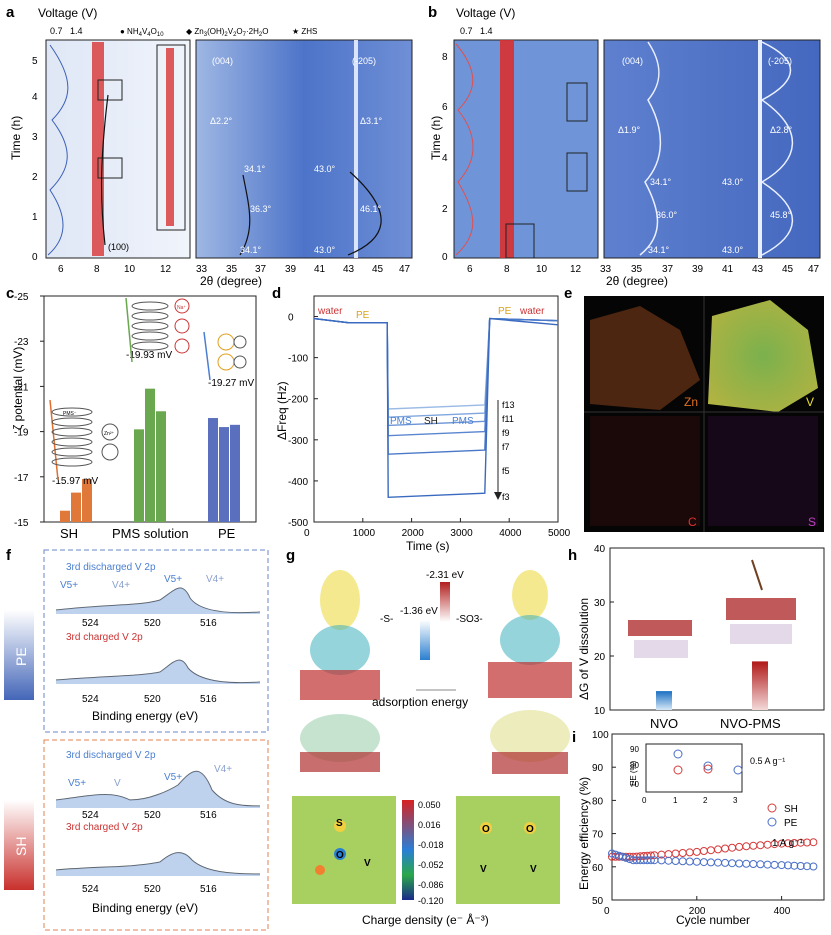 The width and height of the screenshot is (831, 935). I want to click on panel-g-energy-bar-s, so click(425, 640).